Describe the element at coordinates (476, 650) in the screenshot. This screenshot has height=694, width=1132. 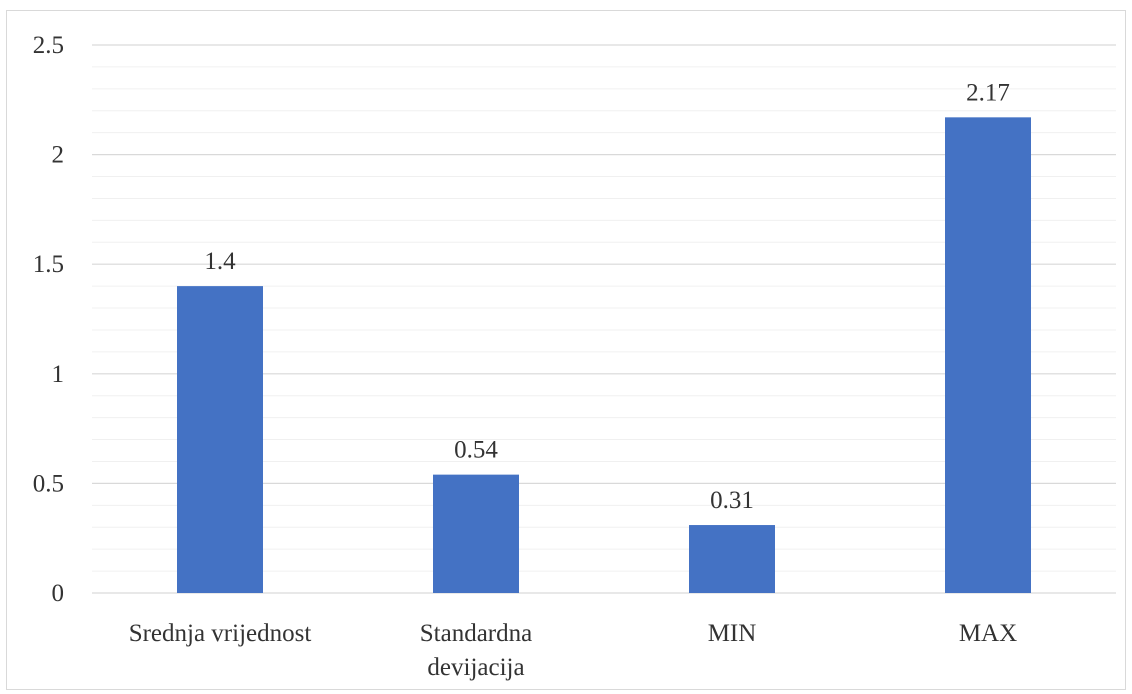
I see `x-category-label: Standardna devijacija` at that location.